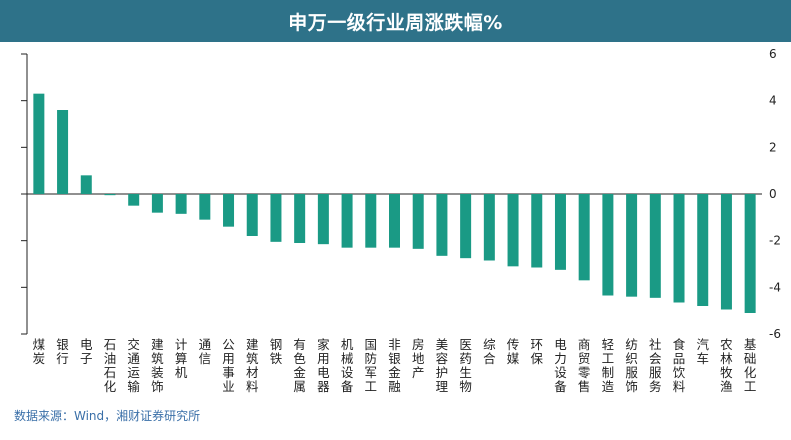  Describe the element at coordinates (347, 365) in the screenshot. I see `category-label: 机械设备` at that location.